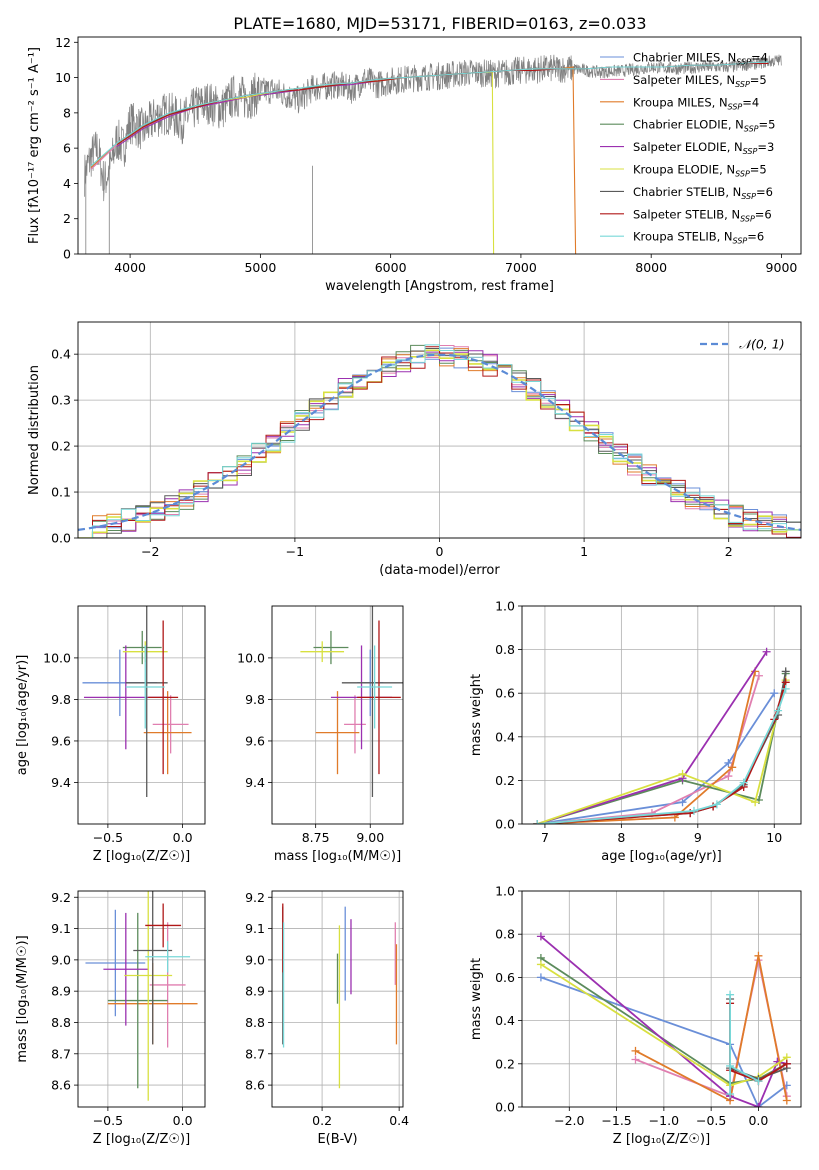 The image size is (819, 1170). What do you see at coordinates (703, 193) in the screenshot?
I see `legend-label: Chabrier STELIB, NSSP=6` at bounding box center [703, 193].